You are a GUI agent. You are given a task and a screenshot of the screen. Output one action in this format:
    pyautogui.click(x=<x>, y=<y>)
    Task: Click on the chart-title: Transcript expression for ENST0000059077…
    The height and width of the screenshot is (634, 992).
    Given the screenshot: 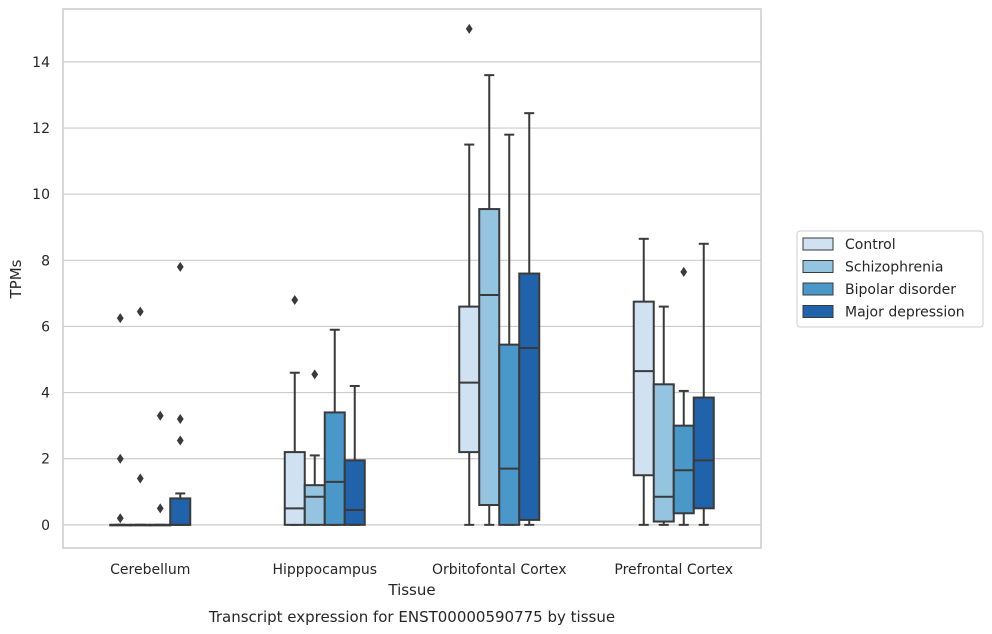 What is the action you would take?
    pyautogui.click(x=411, y=617)
    